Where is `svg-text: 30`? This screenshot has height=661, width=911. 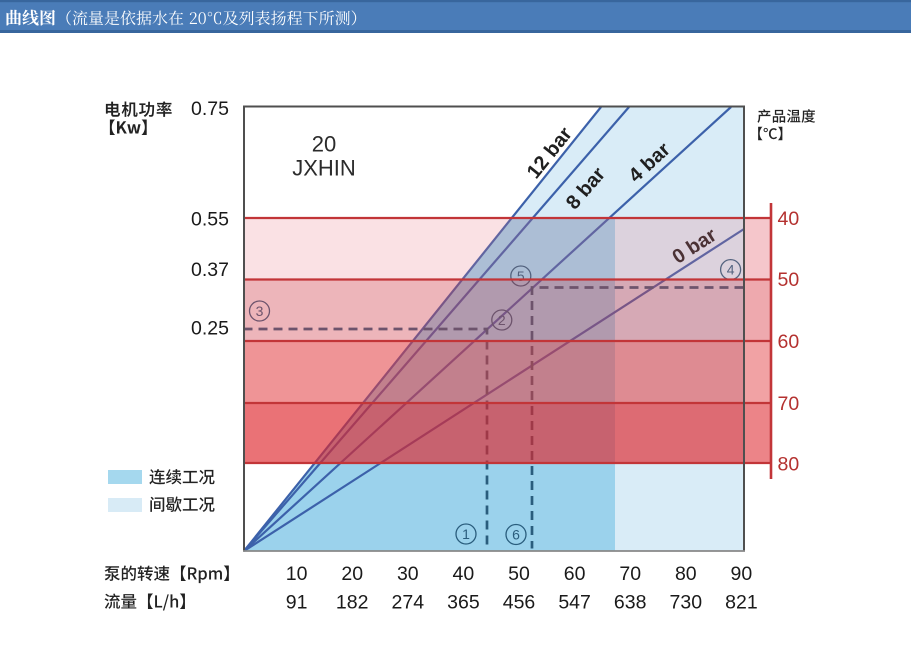 svg-text: 30 is located at coordinates (408, 574).